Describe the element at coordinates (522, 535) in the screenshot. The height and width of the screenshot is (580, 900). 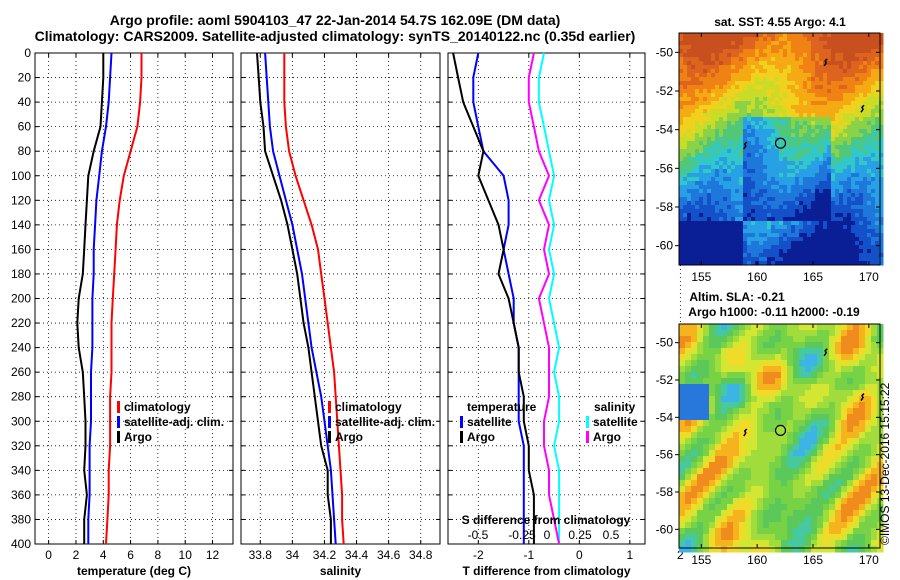
I see `top-tick-label: -0.25` at that location.